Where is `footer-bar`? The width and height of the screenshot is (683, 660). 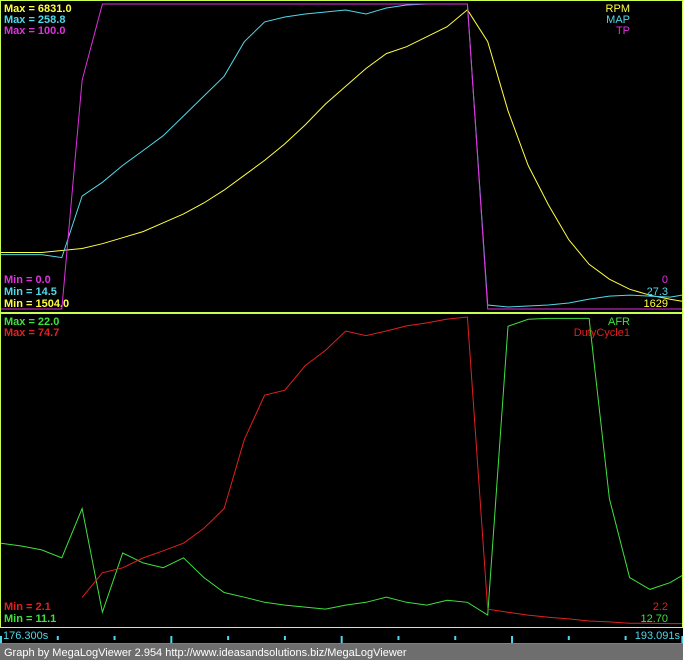
footer-bar is located at coordinates (341, 652).